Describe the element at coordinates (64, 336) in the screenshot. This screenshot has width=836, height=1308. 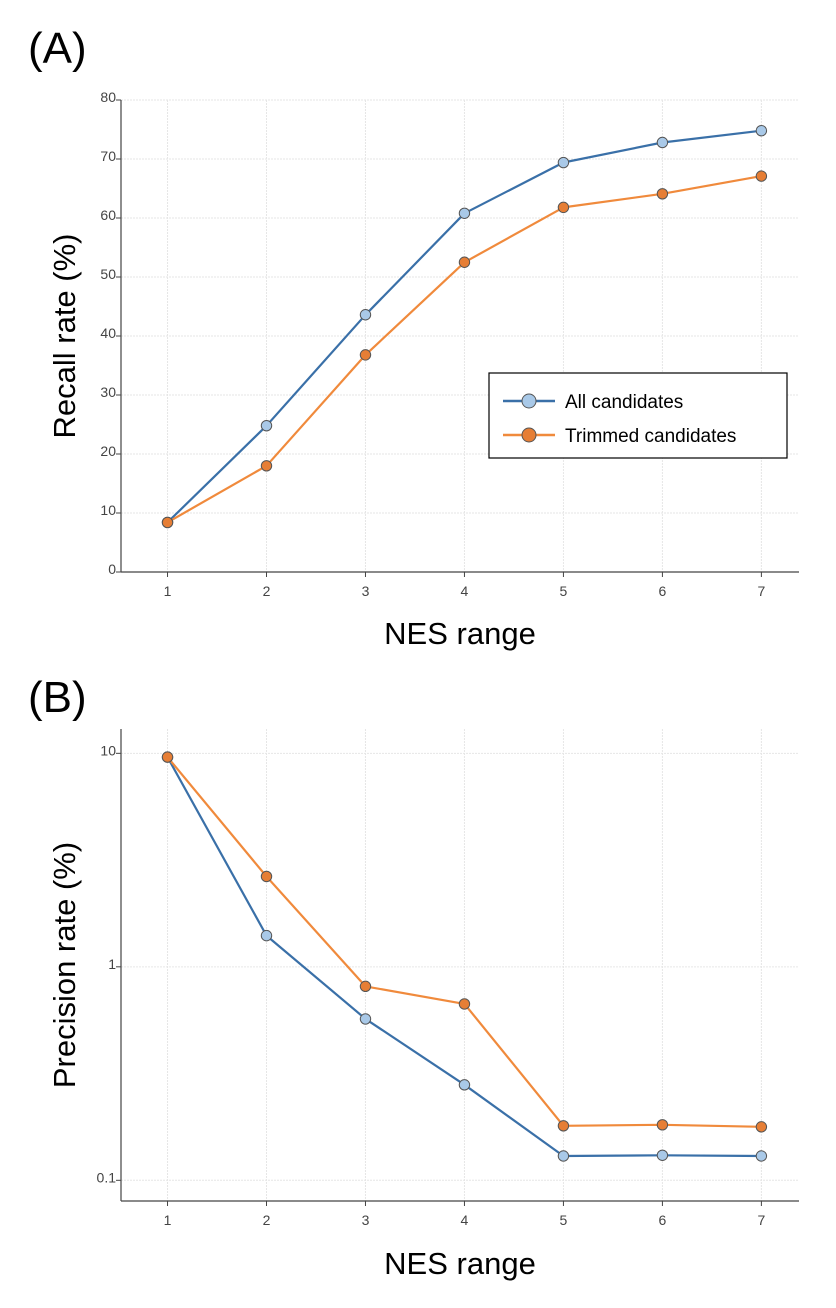
I see `y-axis-title: Recall rate (%)` at that location.